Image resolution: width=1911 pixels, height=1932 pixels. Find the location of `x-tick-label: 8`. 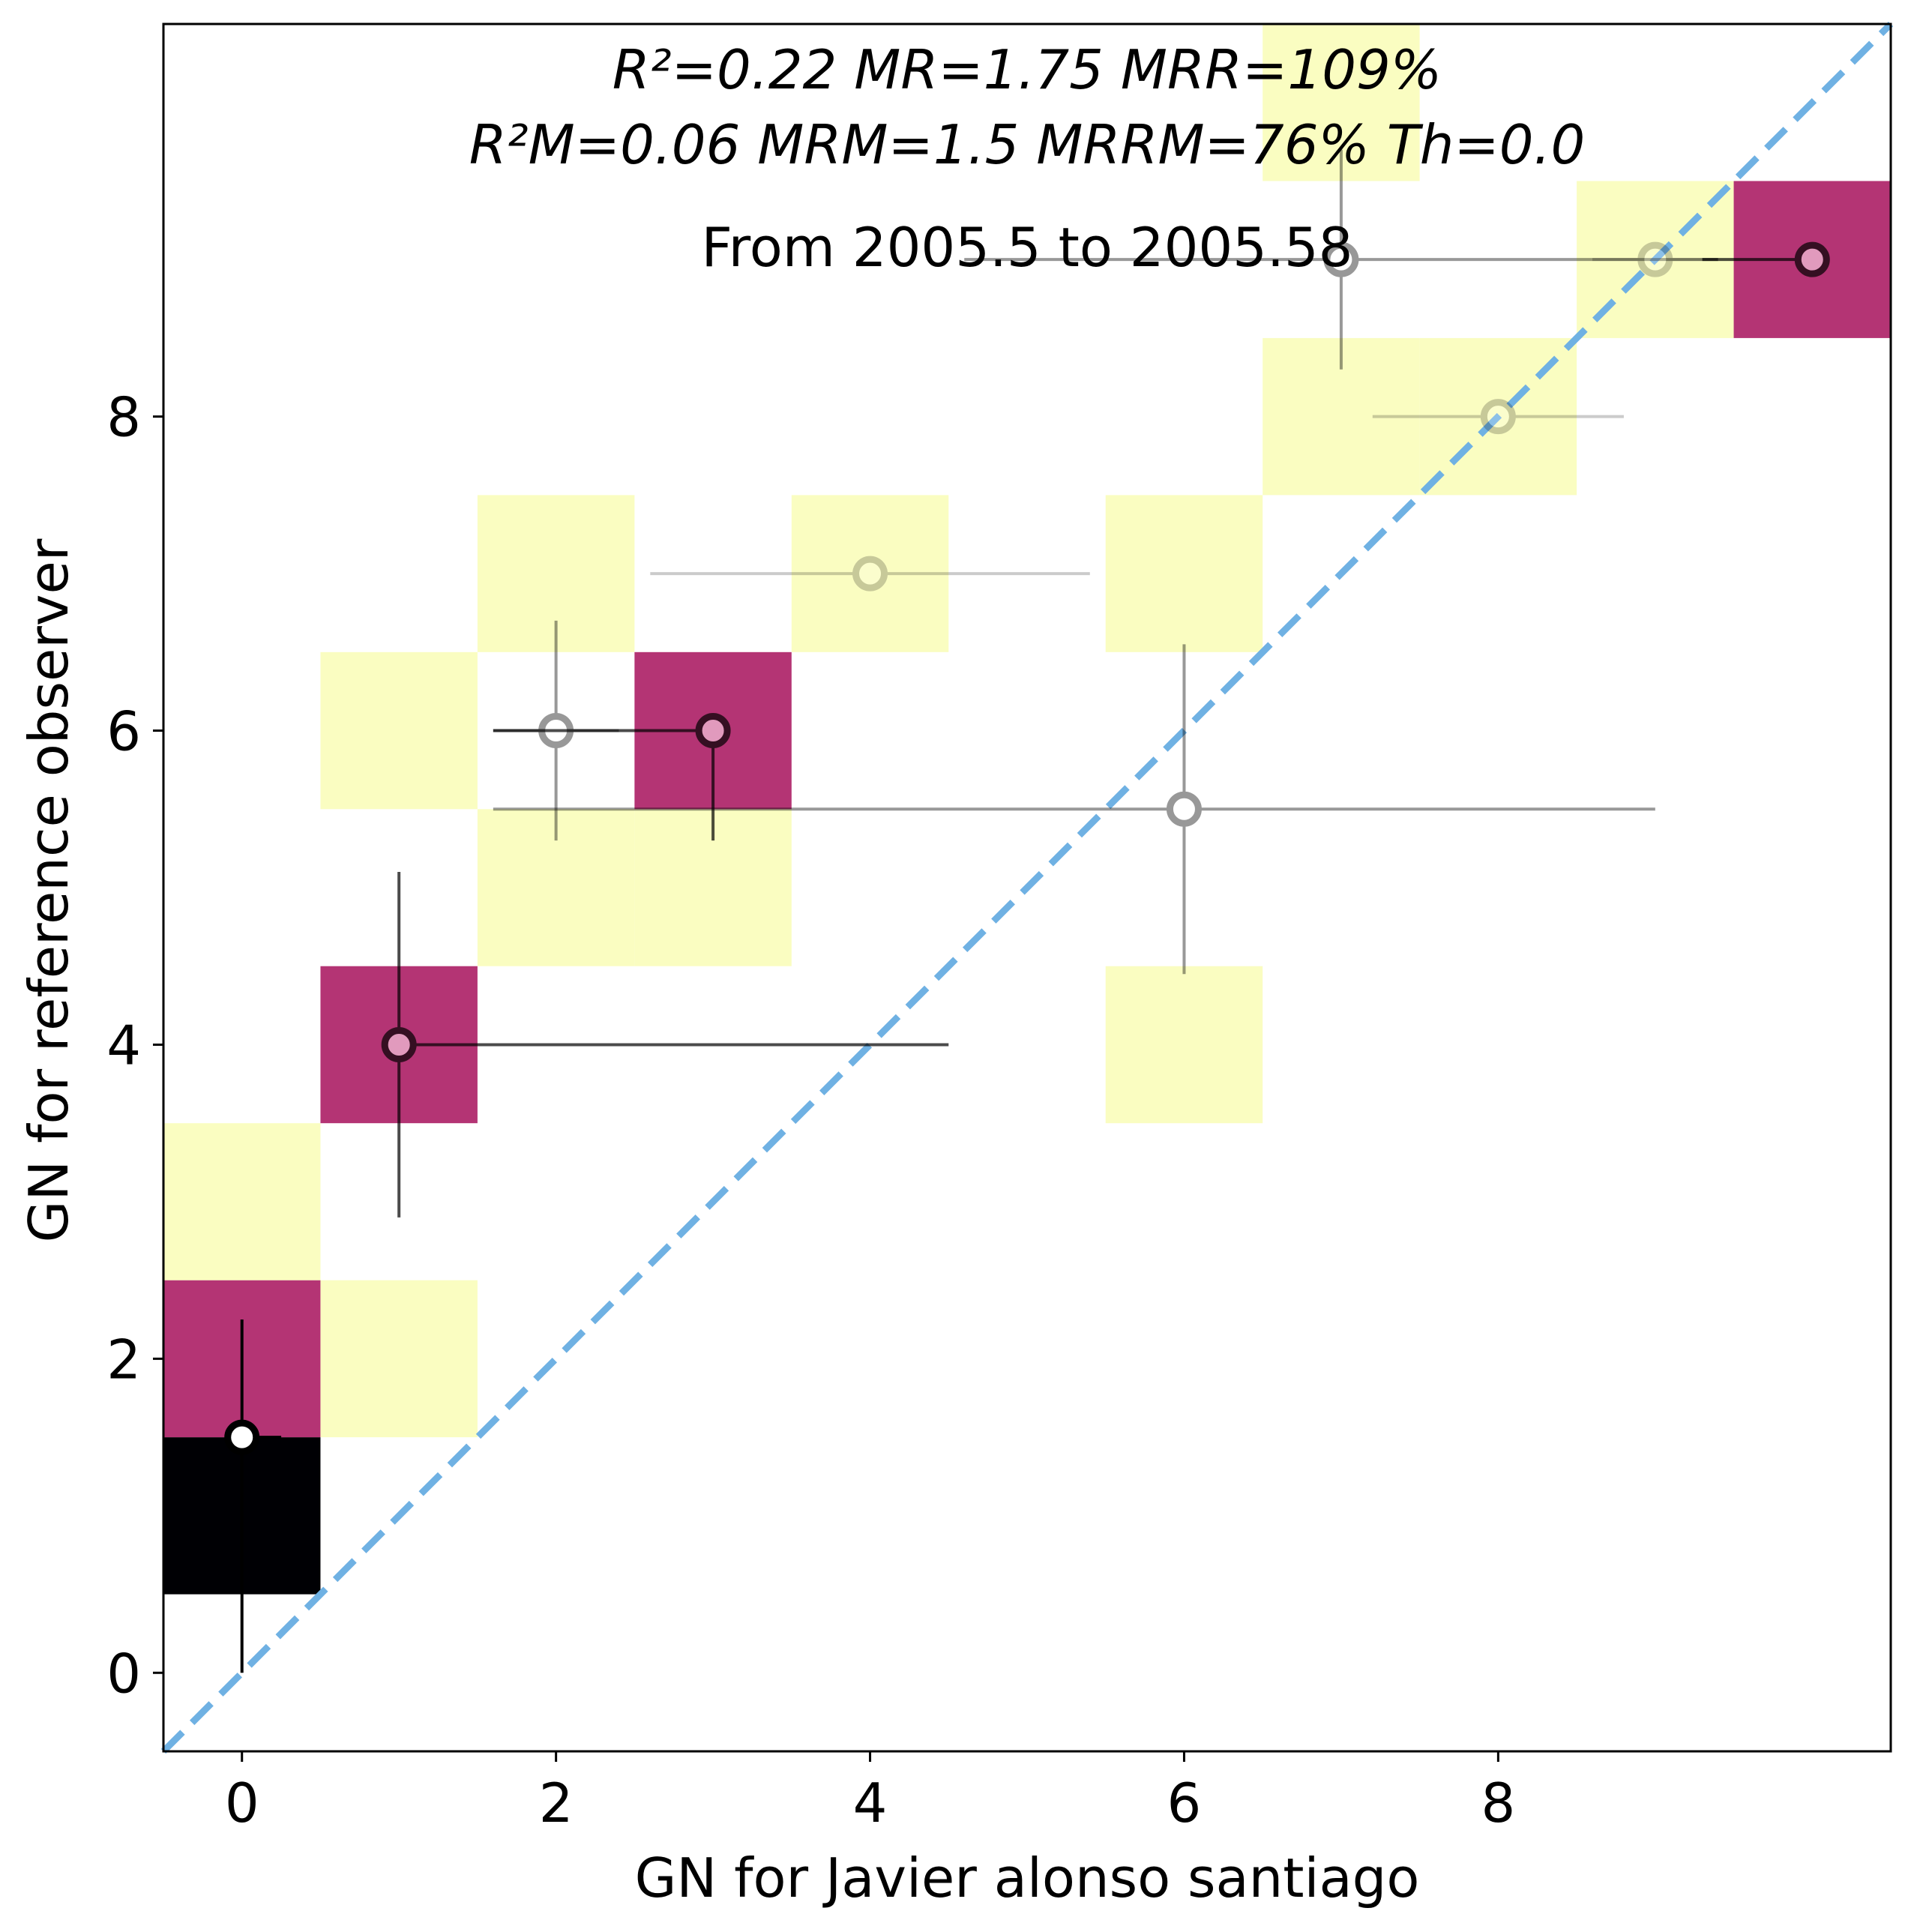

x-tick-label: 8 is located at coordinates (1498, 1804).